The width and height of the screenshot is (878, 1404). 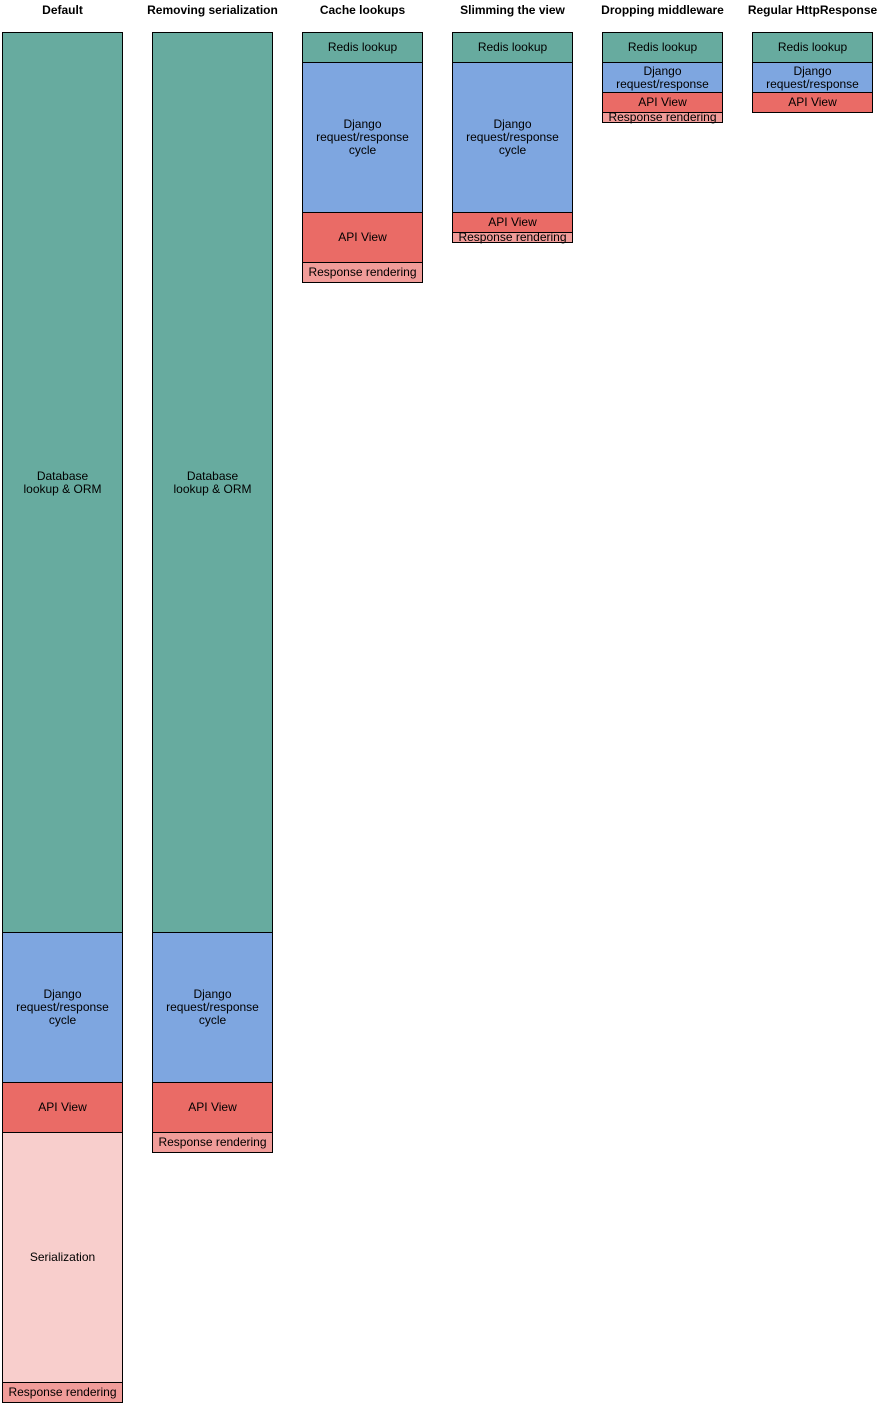 What do you see at coordinates (62, 10) in the screenshot?
I see `column-title-default: Default` at bounding box center [62, 10].